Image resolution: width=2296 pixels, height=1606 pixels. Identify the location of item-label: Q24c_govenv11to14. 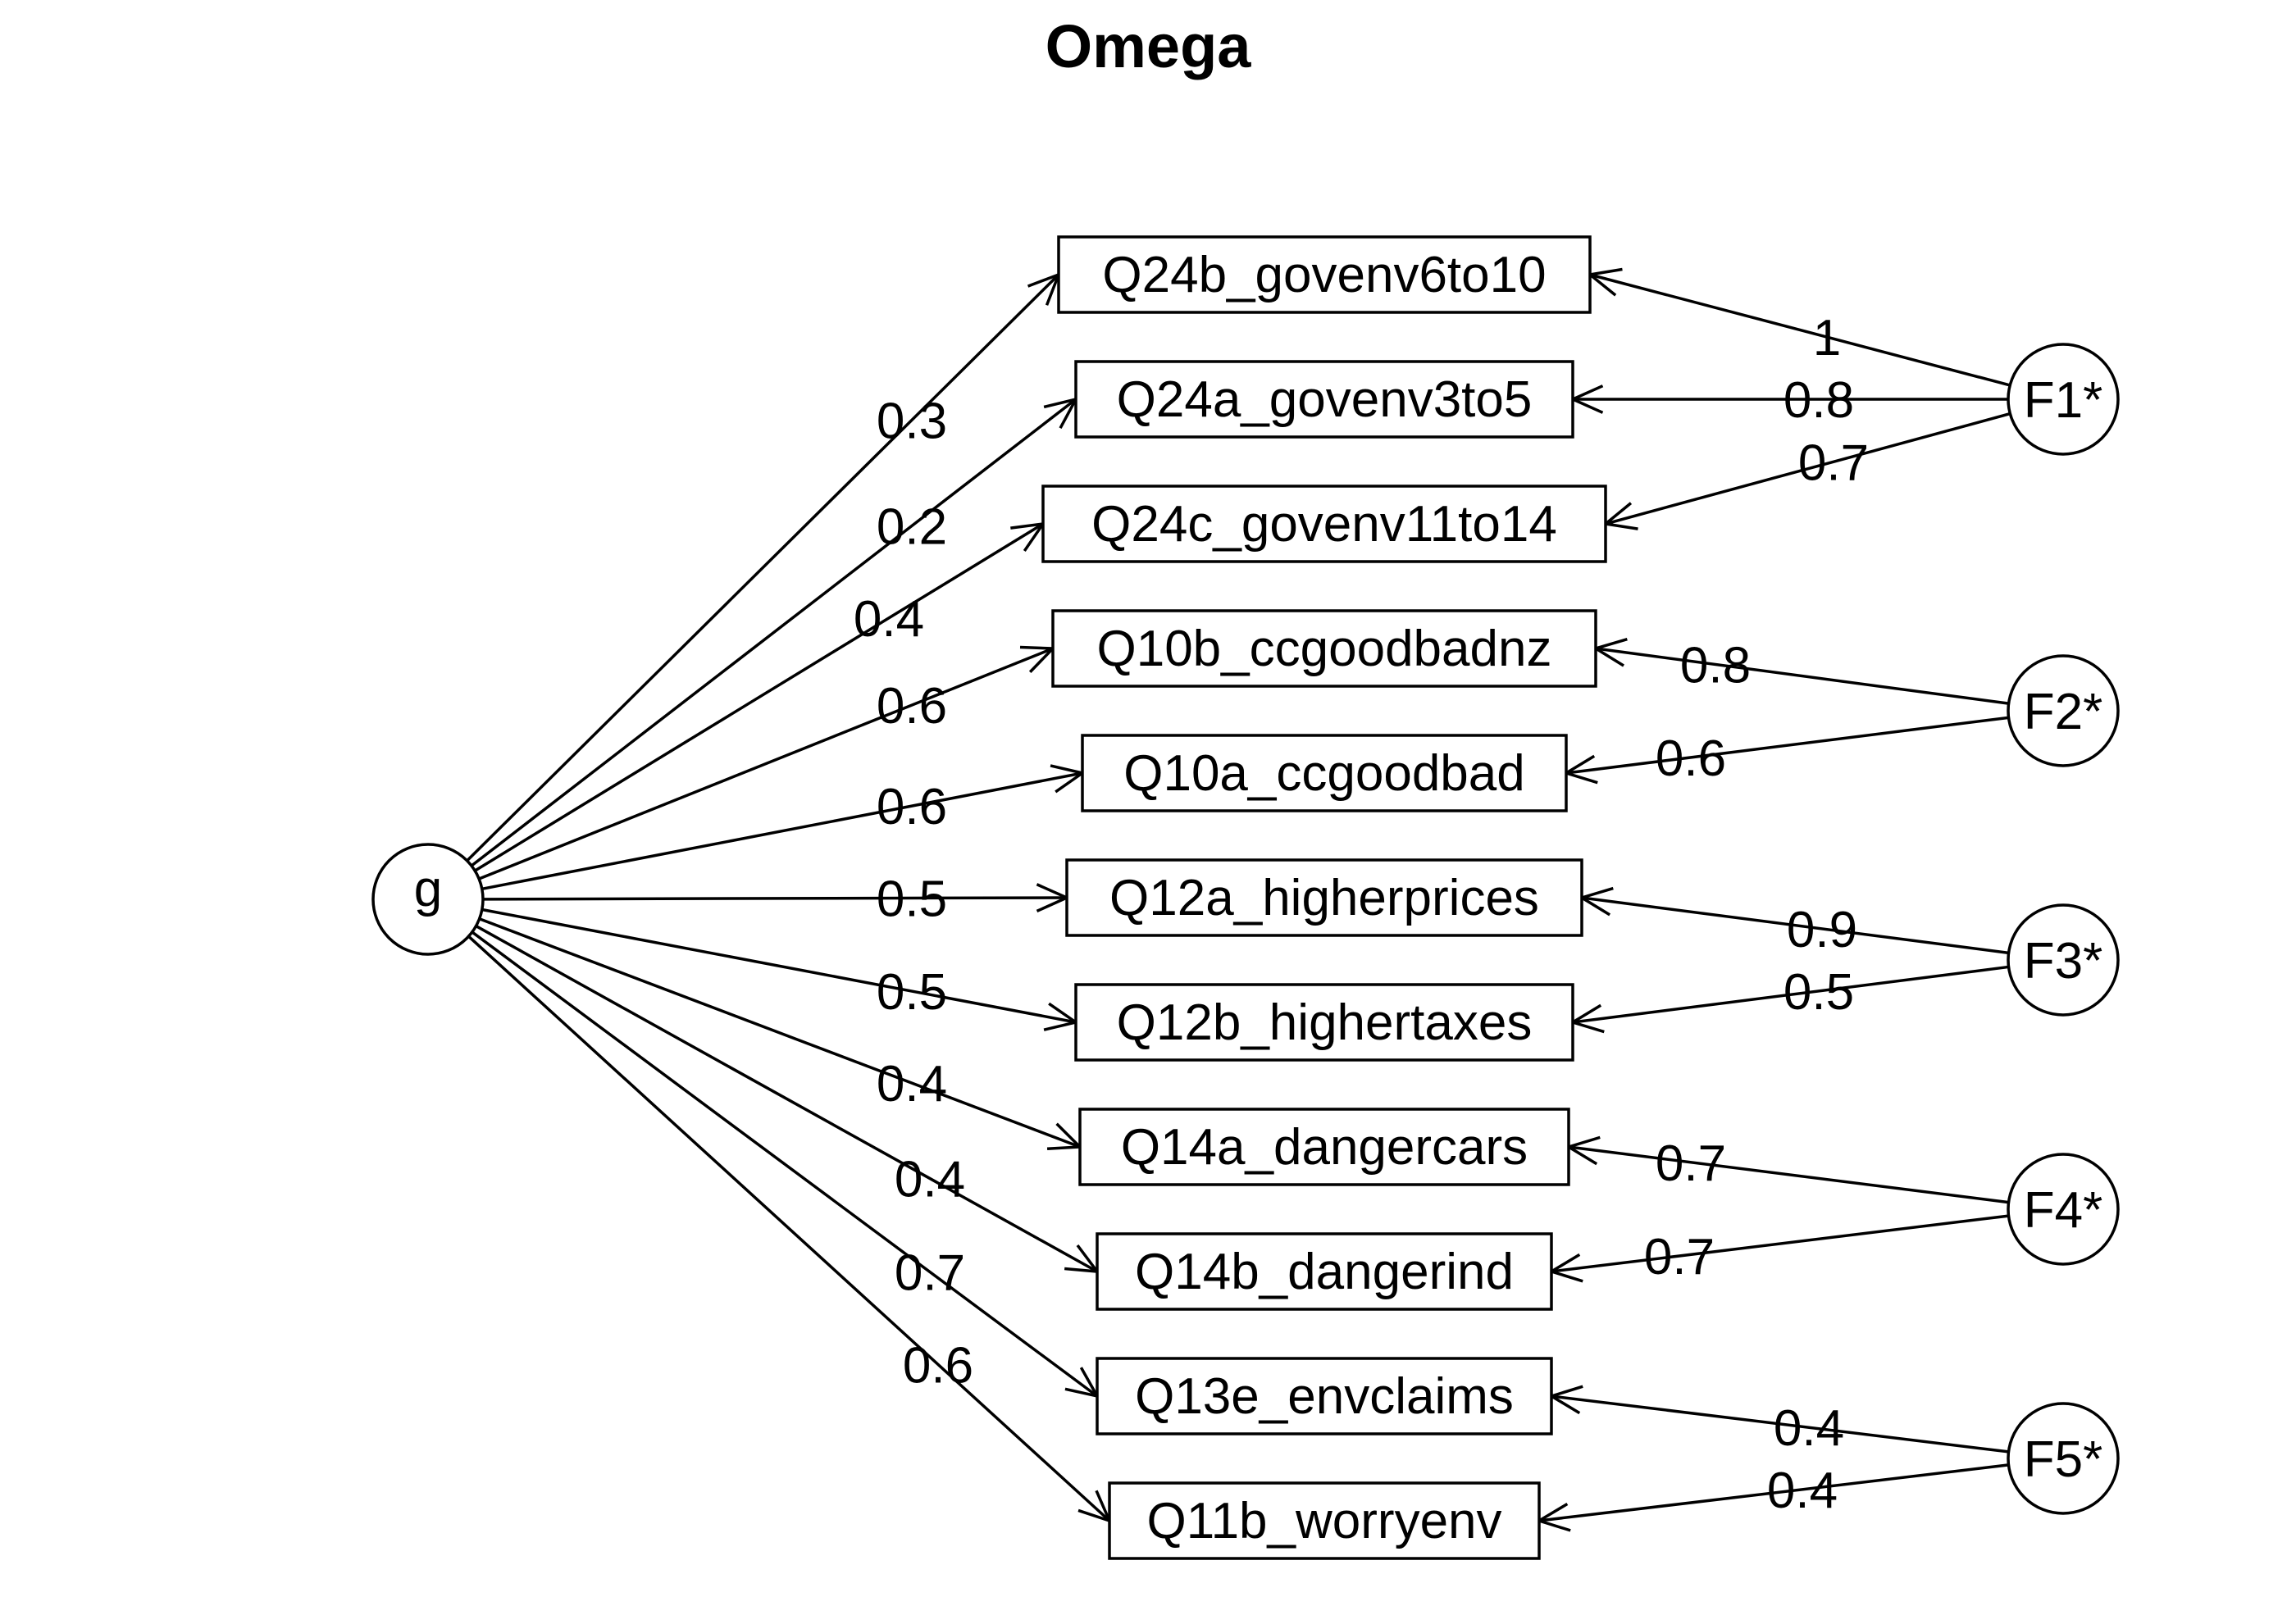
(1324, 524).